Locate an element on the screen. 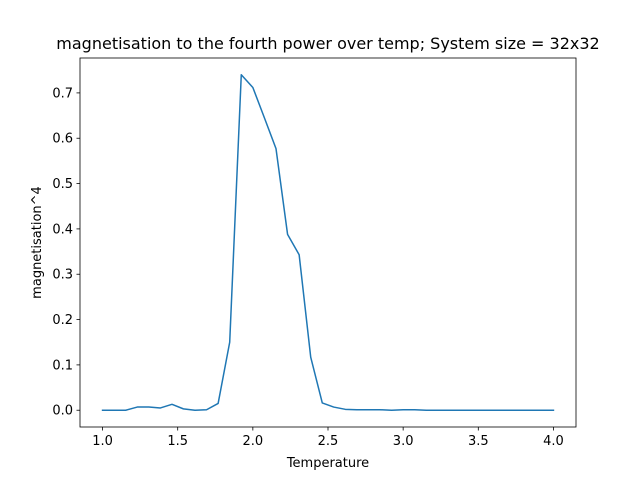 This screenshot has height=485, width=640. x-tick-label: 2.5 is located at coordinates (328, 441).